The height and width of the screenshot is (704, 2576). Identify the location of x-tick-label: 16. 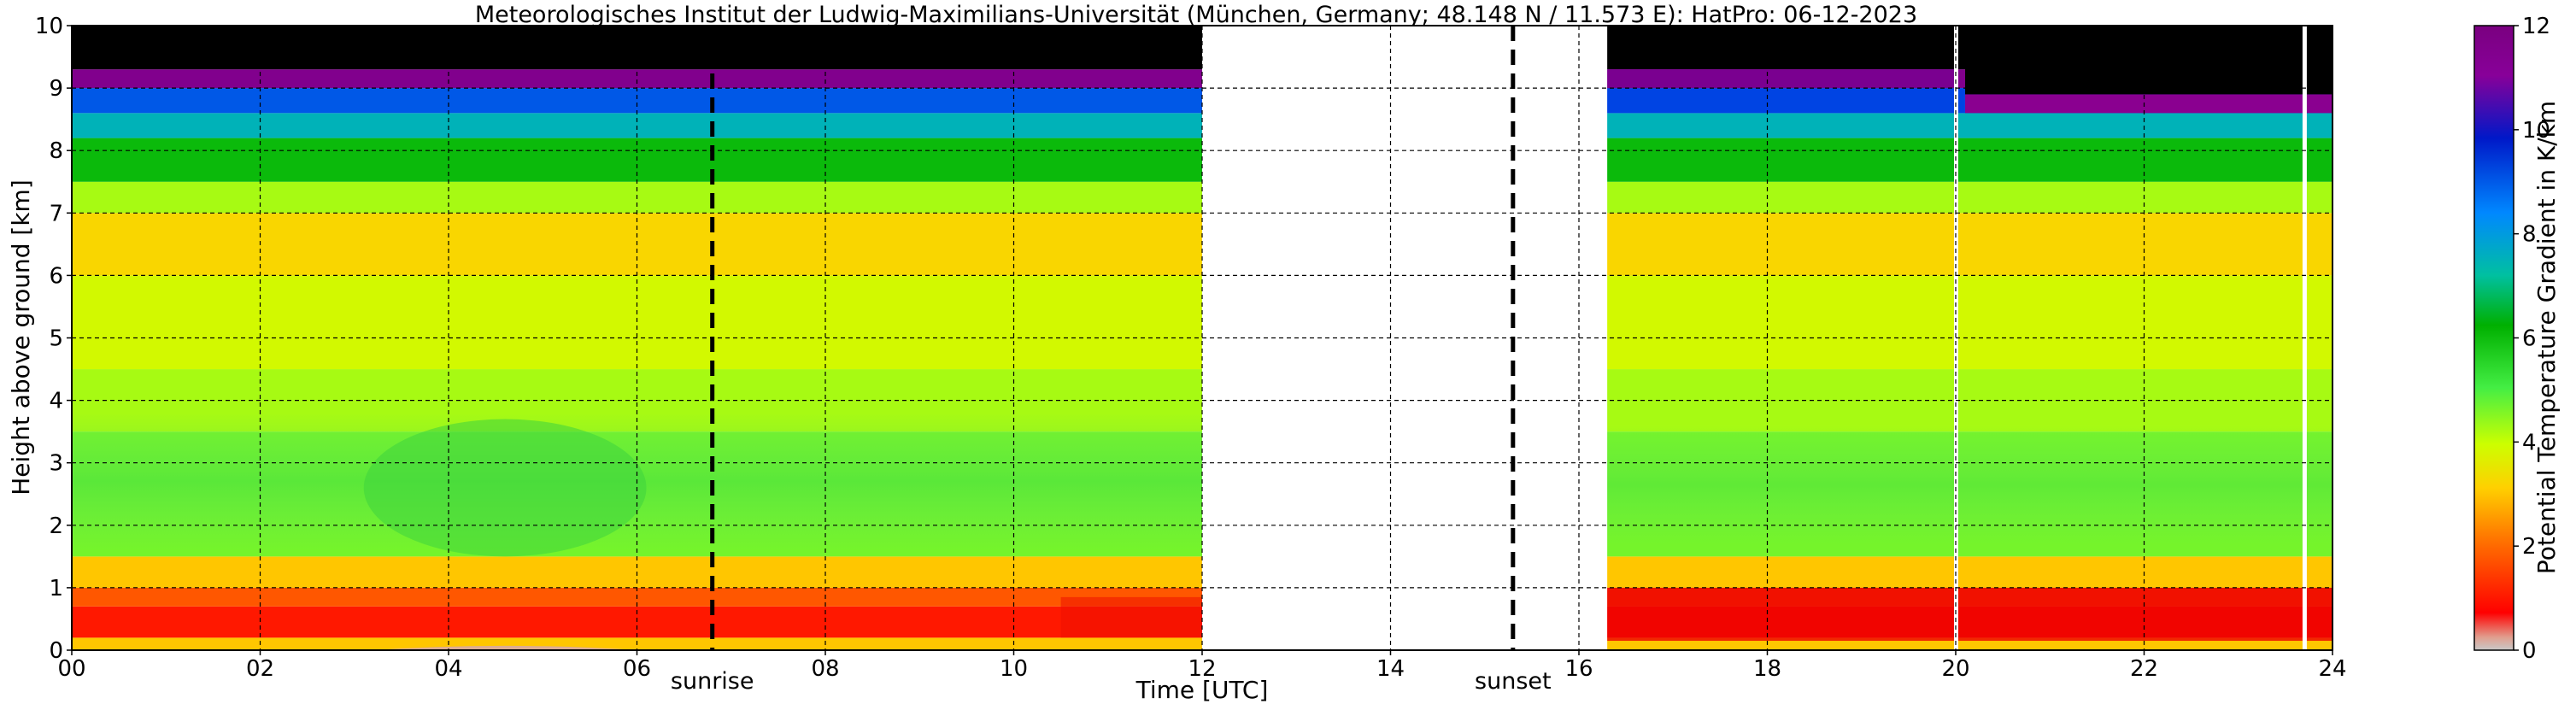
(1578, 669).